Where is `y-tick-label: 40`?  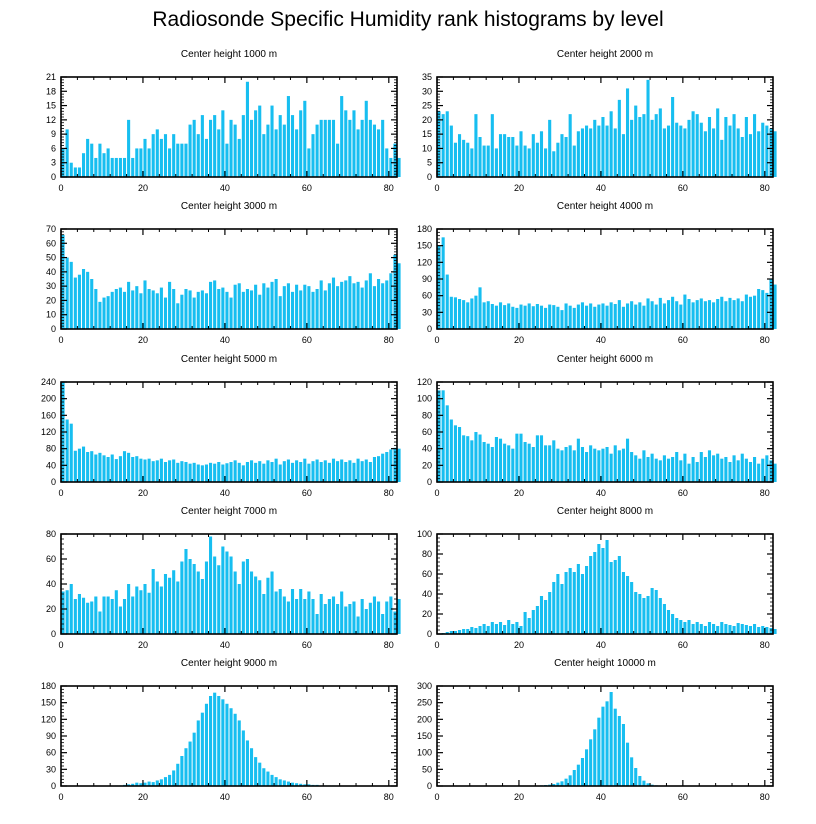
y-tick-label: 40 is located at coordinates (51, 272).